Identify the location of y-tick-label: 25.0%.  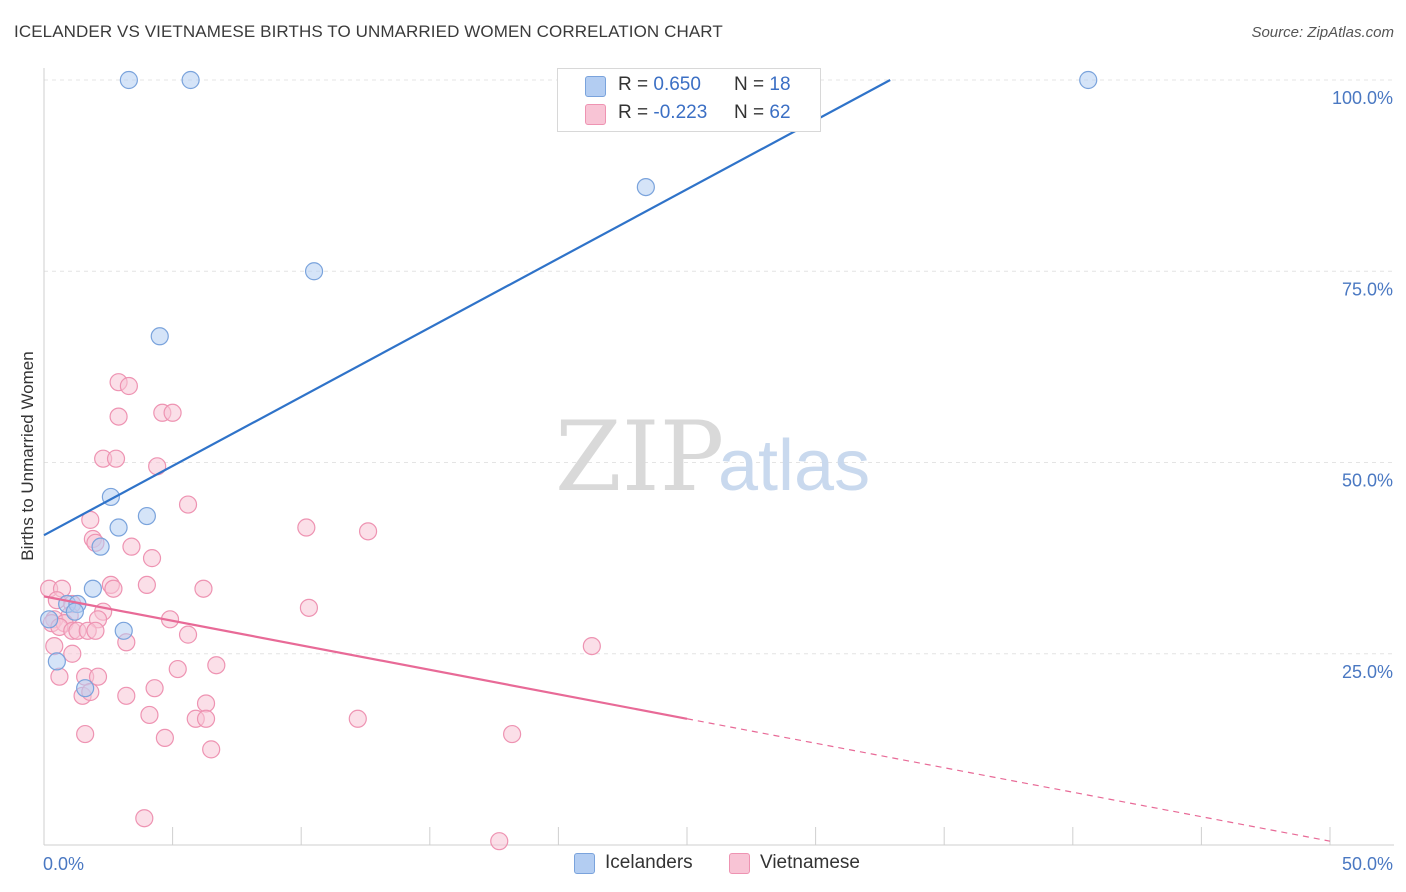
(1367, 672).